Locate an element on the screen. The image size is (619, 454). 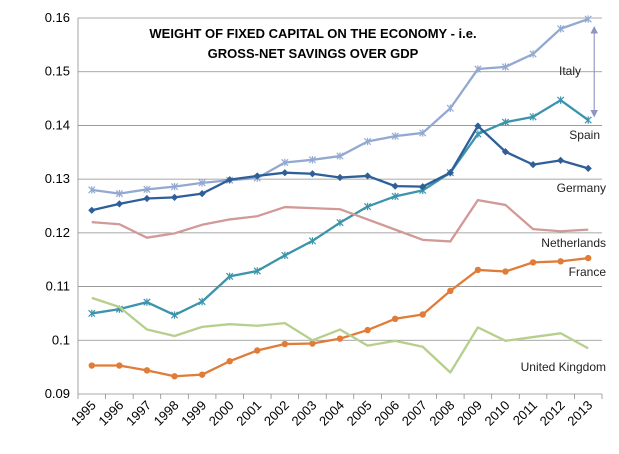
x-tick-label: 1996 is located at coordinates (110, 413).